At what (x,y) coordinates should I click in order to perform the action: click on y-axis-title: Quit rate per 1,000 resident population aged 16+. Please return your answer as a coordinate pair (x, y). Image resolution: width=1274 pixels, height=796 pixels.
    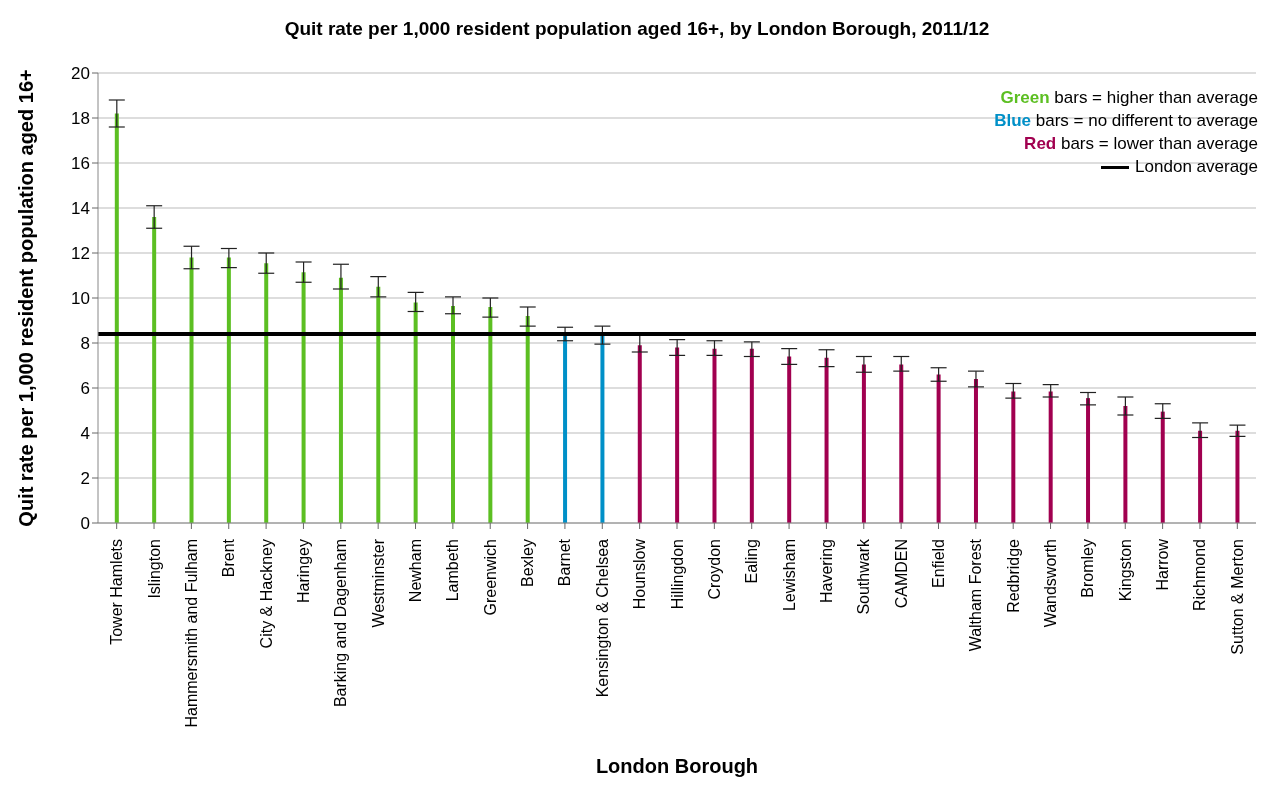
    Looking at the image, I should click on (26, 298).